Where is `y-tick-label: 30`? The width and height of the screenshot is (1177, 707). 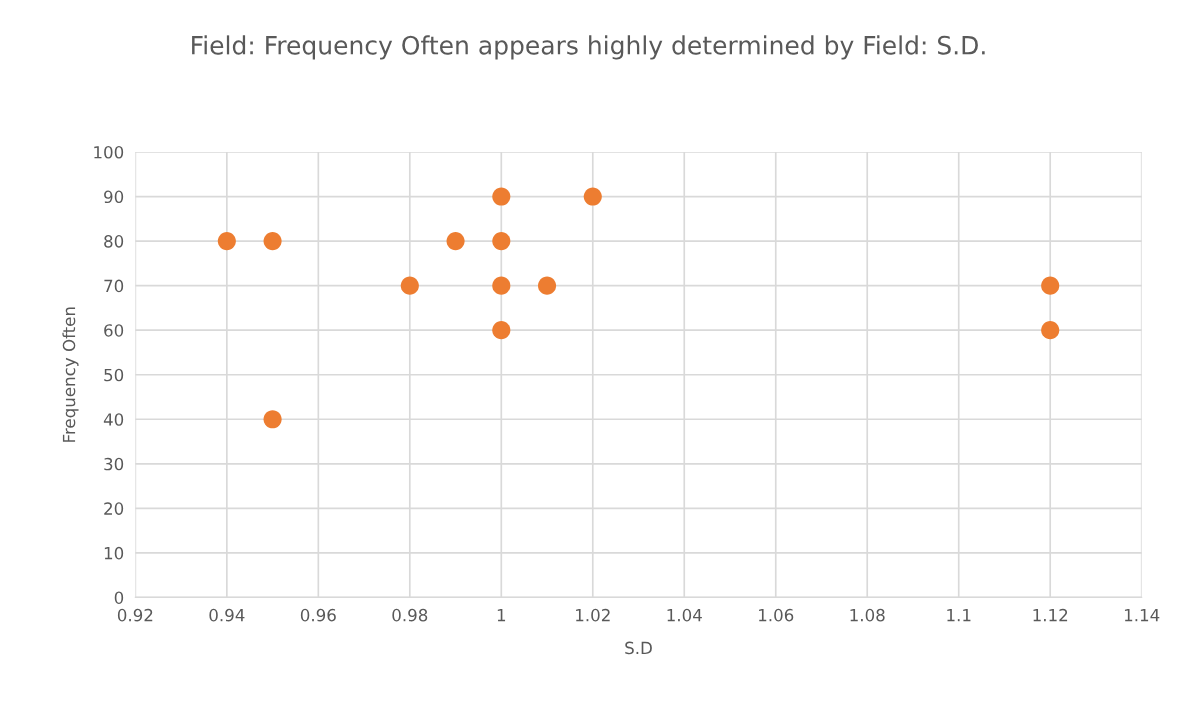 y-tick-label: 30 is located at coordinates (114, 464).